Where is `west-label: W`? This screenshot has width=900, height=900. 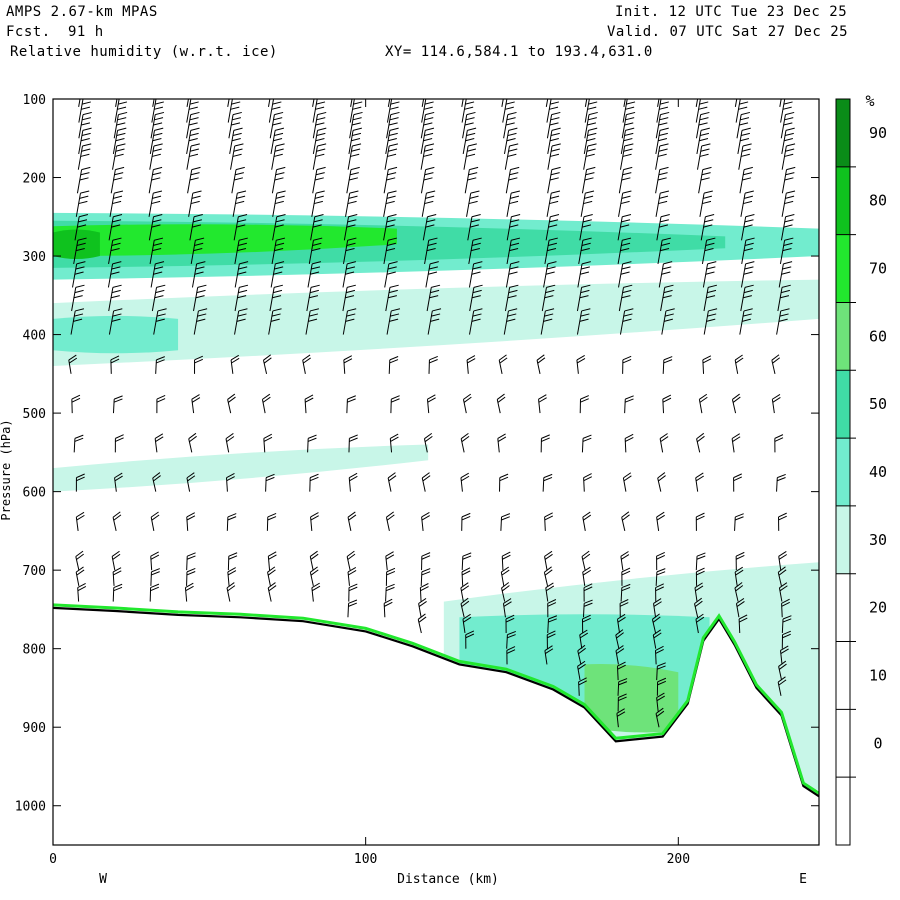 west-label: W is located at coordinates (103, 879).